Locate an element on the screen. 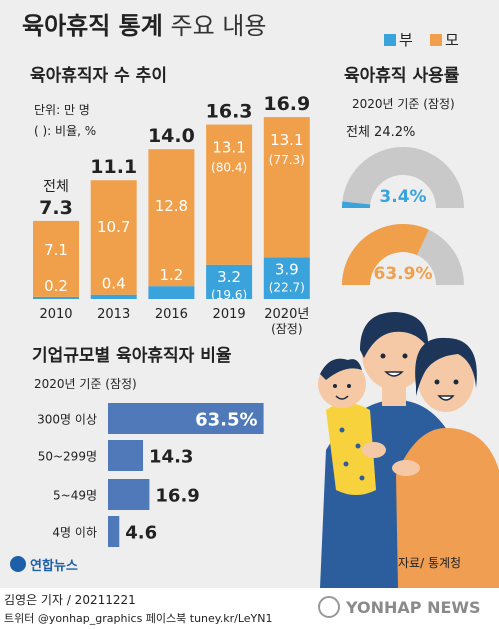 The height and width of the screenshot is (629, 499). hbar-value-2: 16.9 is located at coordinates (177, 496).